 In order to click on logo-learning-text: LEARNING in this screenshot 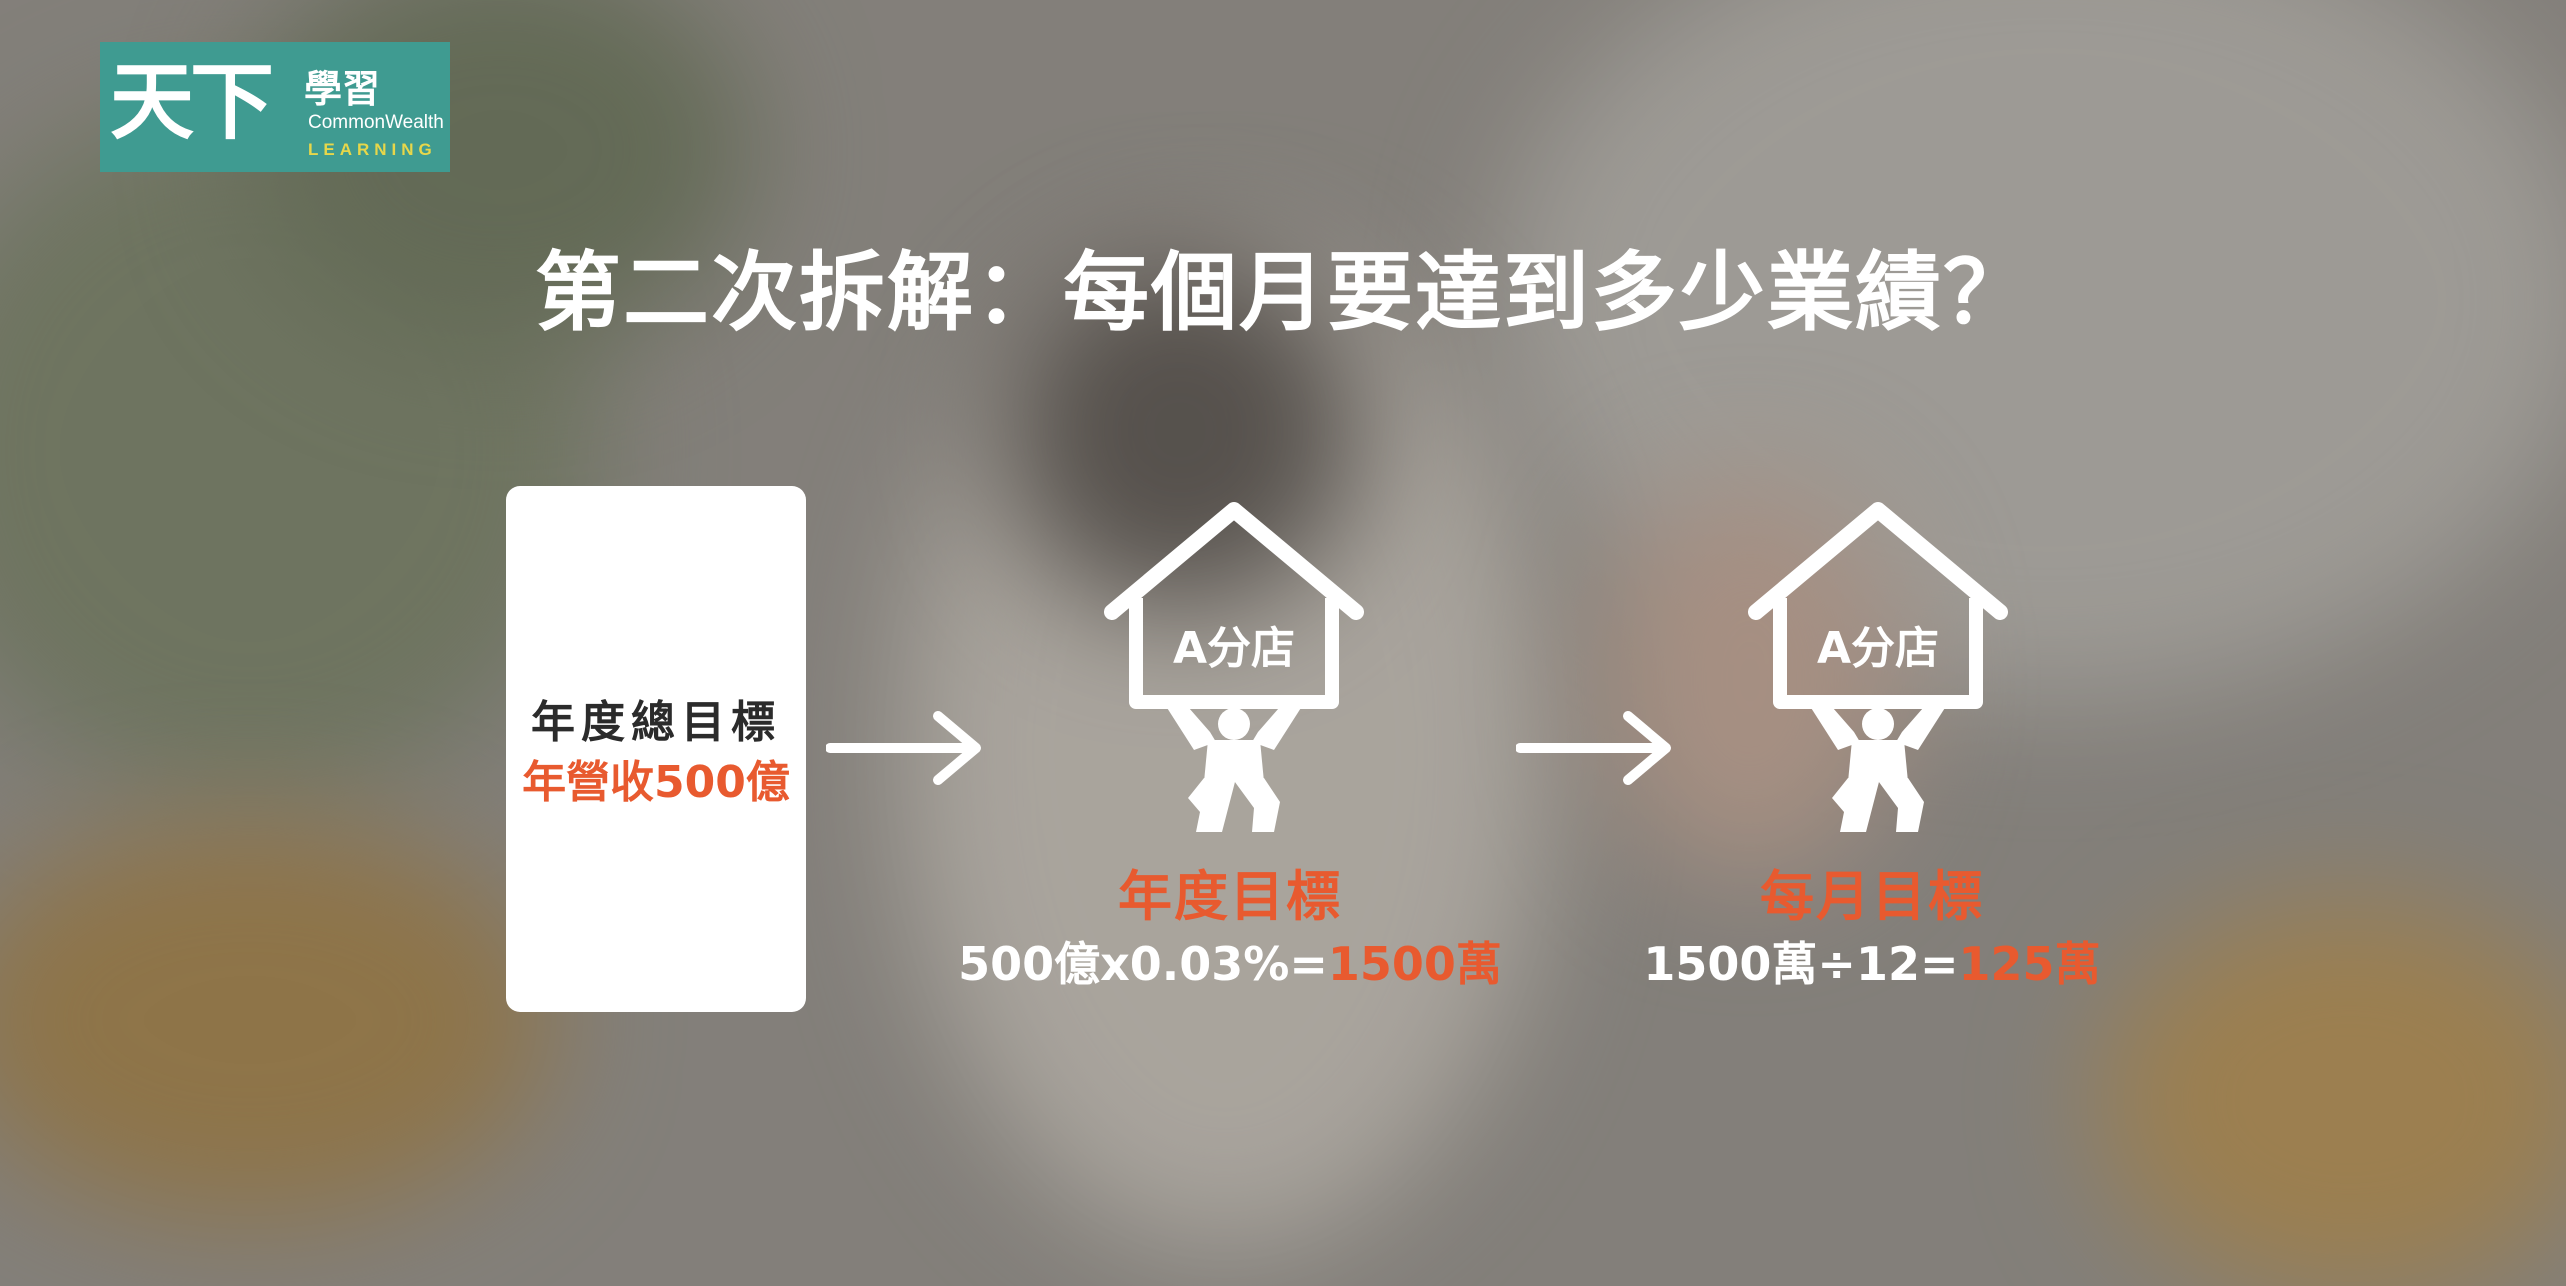, I will do `click(372, 149)`.